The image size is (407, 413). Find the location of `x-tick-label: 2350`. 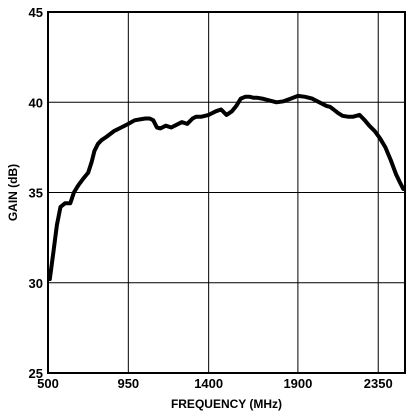

x-tick-label: 2350 is located at coordinates (378, 383).